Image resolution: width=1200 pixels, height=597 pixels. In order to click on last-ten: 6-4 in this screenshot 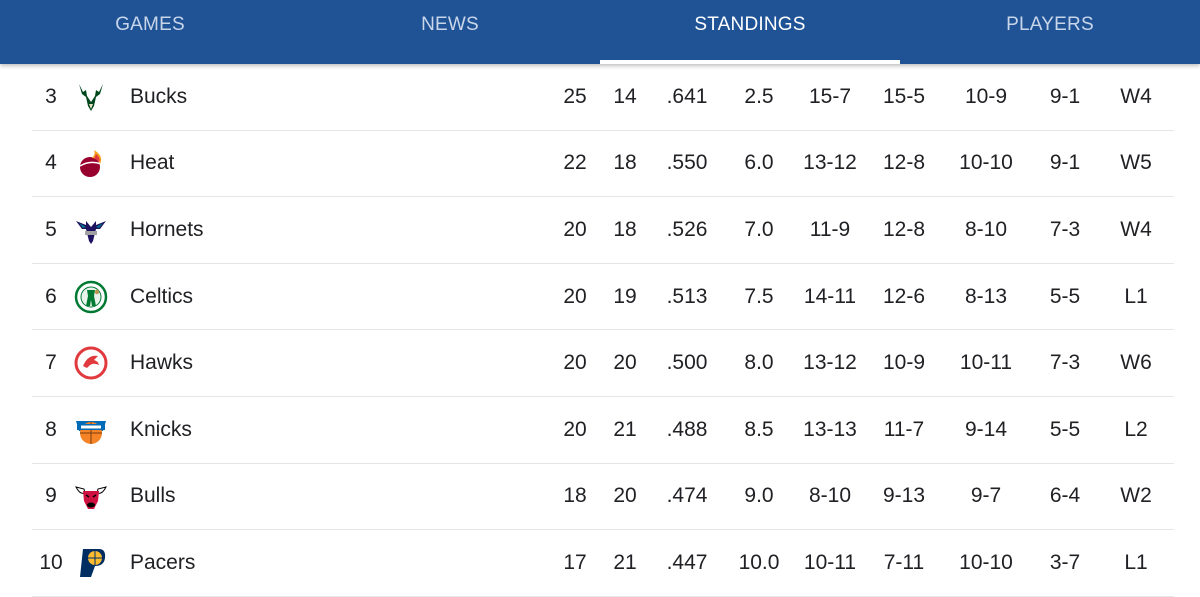, I will do `click(1065, 496)`.